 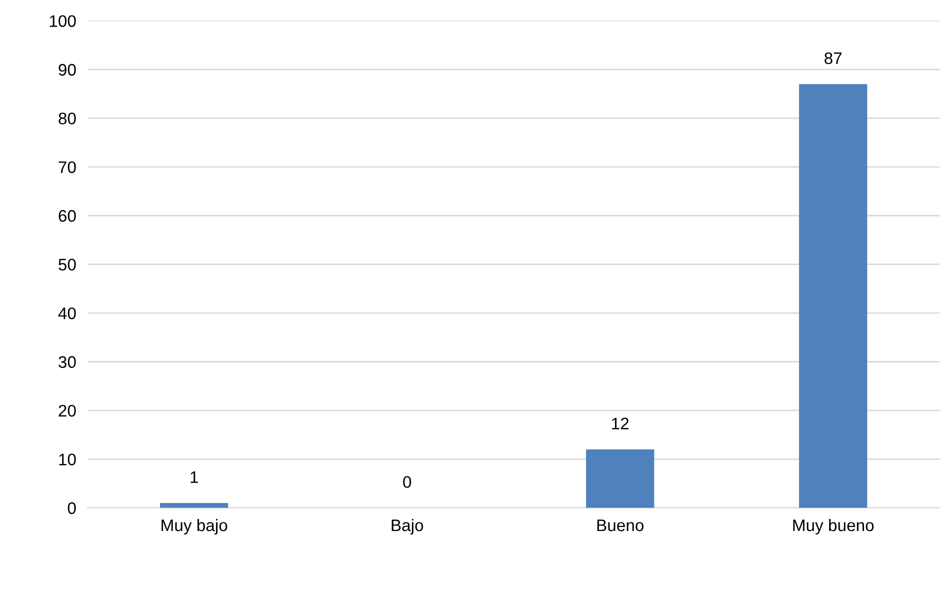 What do you see at coordinates (67, 362) in the screenshot?
I see `y-tick-label: 30` at bounding box center [67, 362].